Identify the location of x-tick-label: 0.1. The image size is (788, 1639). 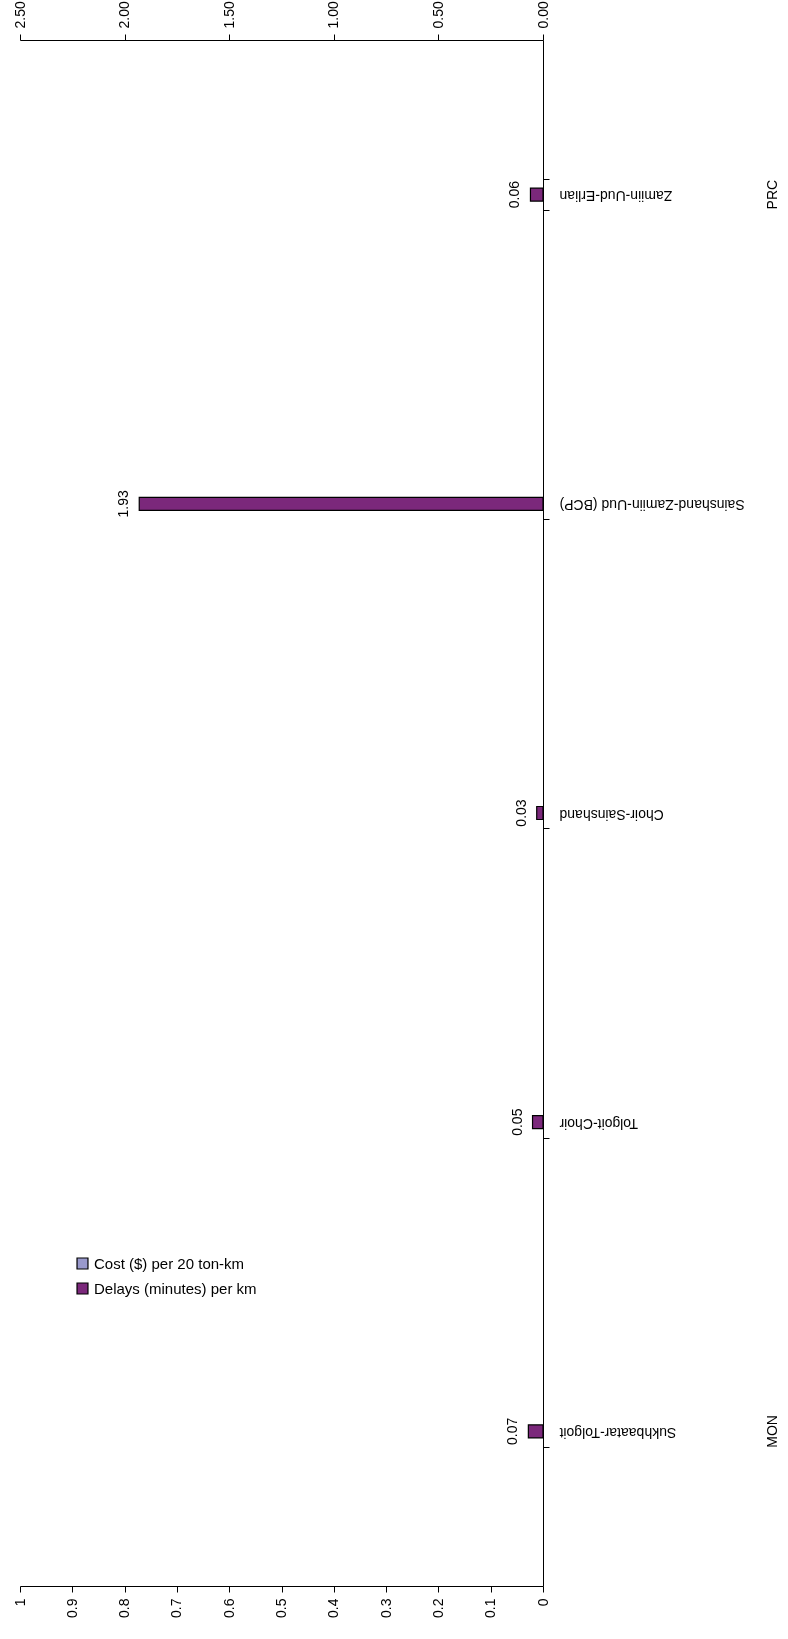
(490, 1608).